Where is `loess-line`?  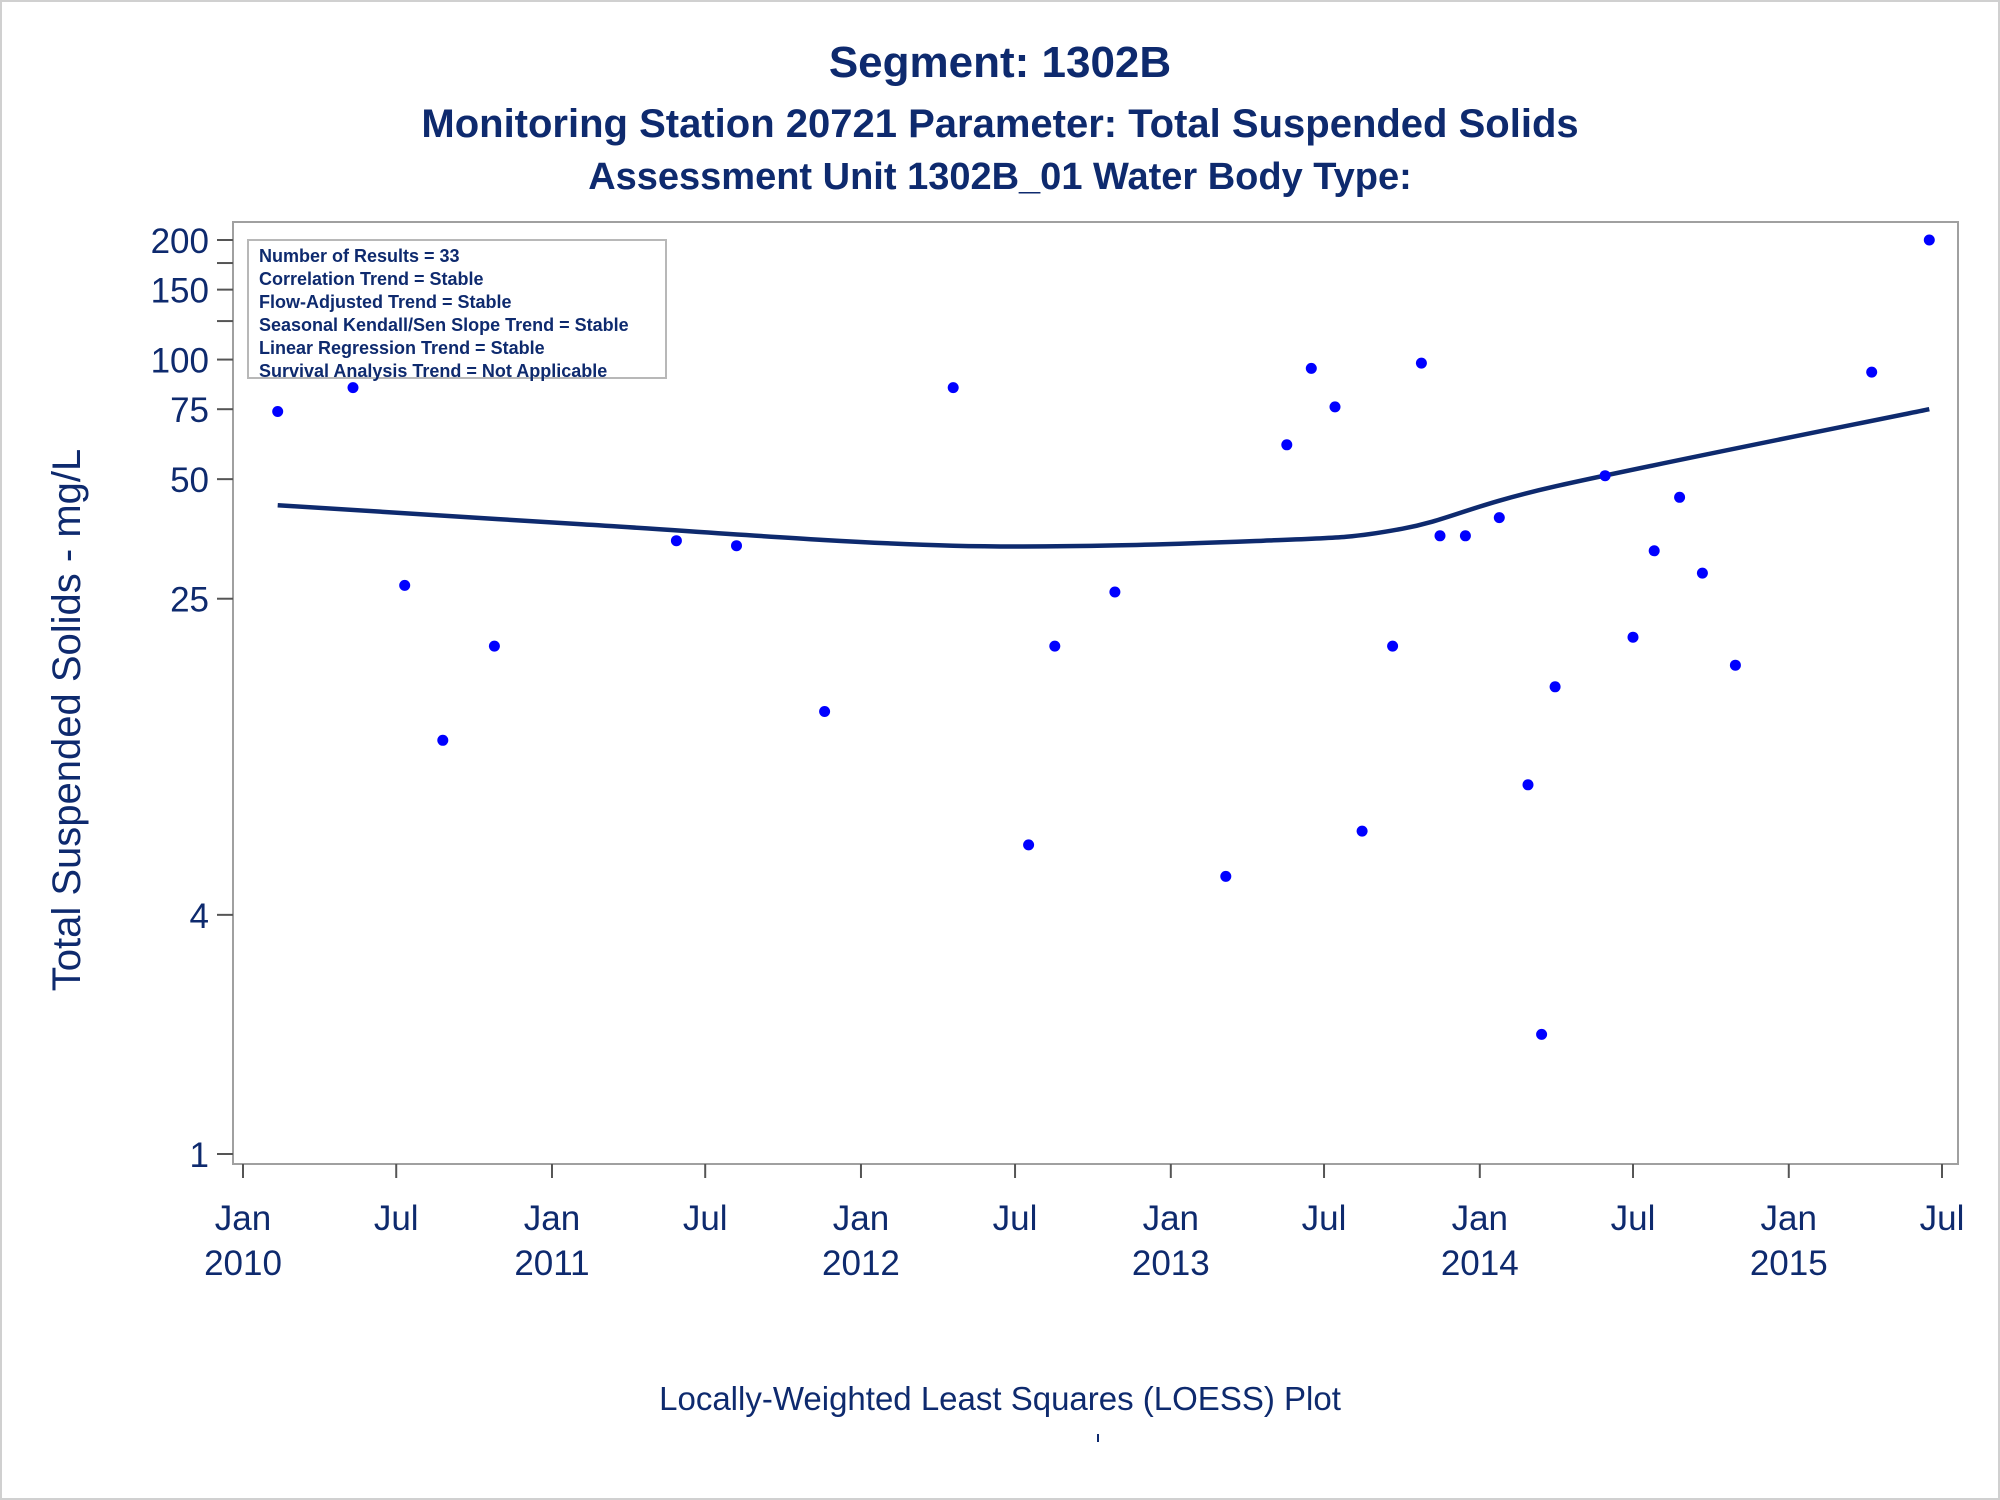 loess-line is located at coordinates (1103, 477).